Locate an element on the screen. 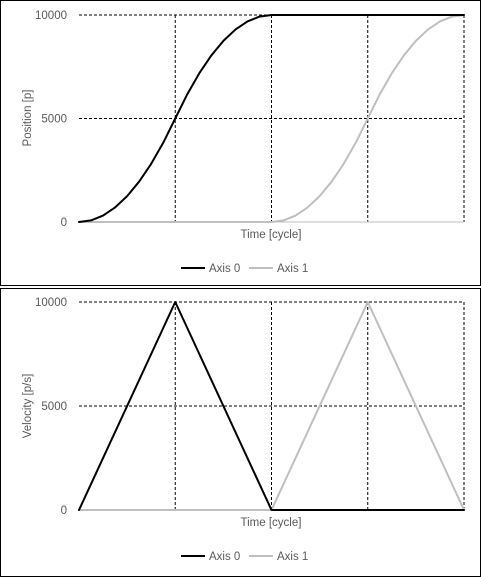 Image resolution: width=481 pixels, height=577 pixels. y-axis-title: Position [p] is located at coordinates (28, 118).